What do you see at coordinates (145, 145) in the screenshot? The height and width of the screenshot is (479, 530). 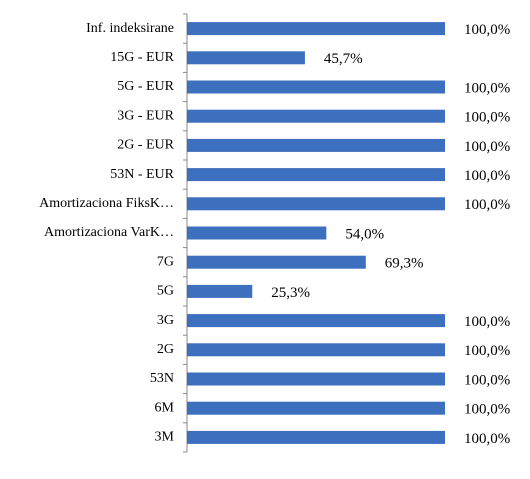 I see `category-label: 2G - EUR` at bounding box center [145, 145].